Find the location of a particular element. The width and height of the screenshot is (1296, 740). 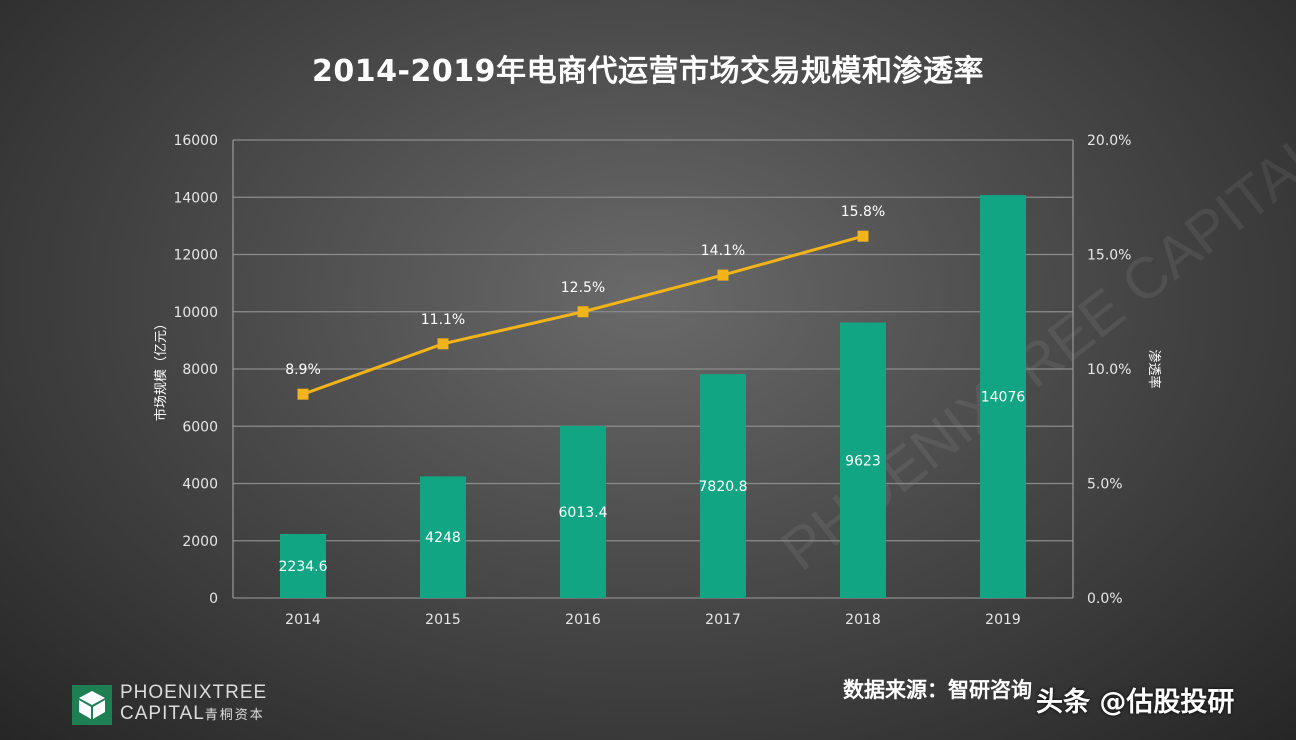

bar-data-label: 2234.6 is located at coordinates (303, 567).